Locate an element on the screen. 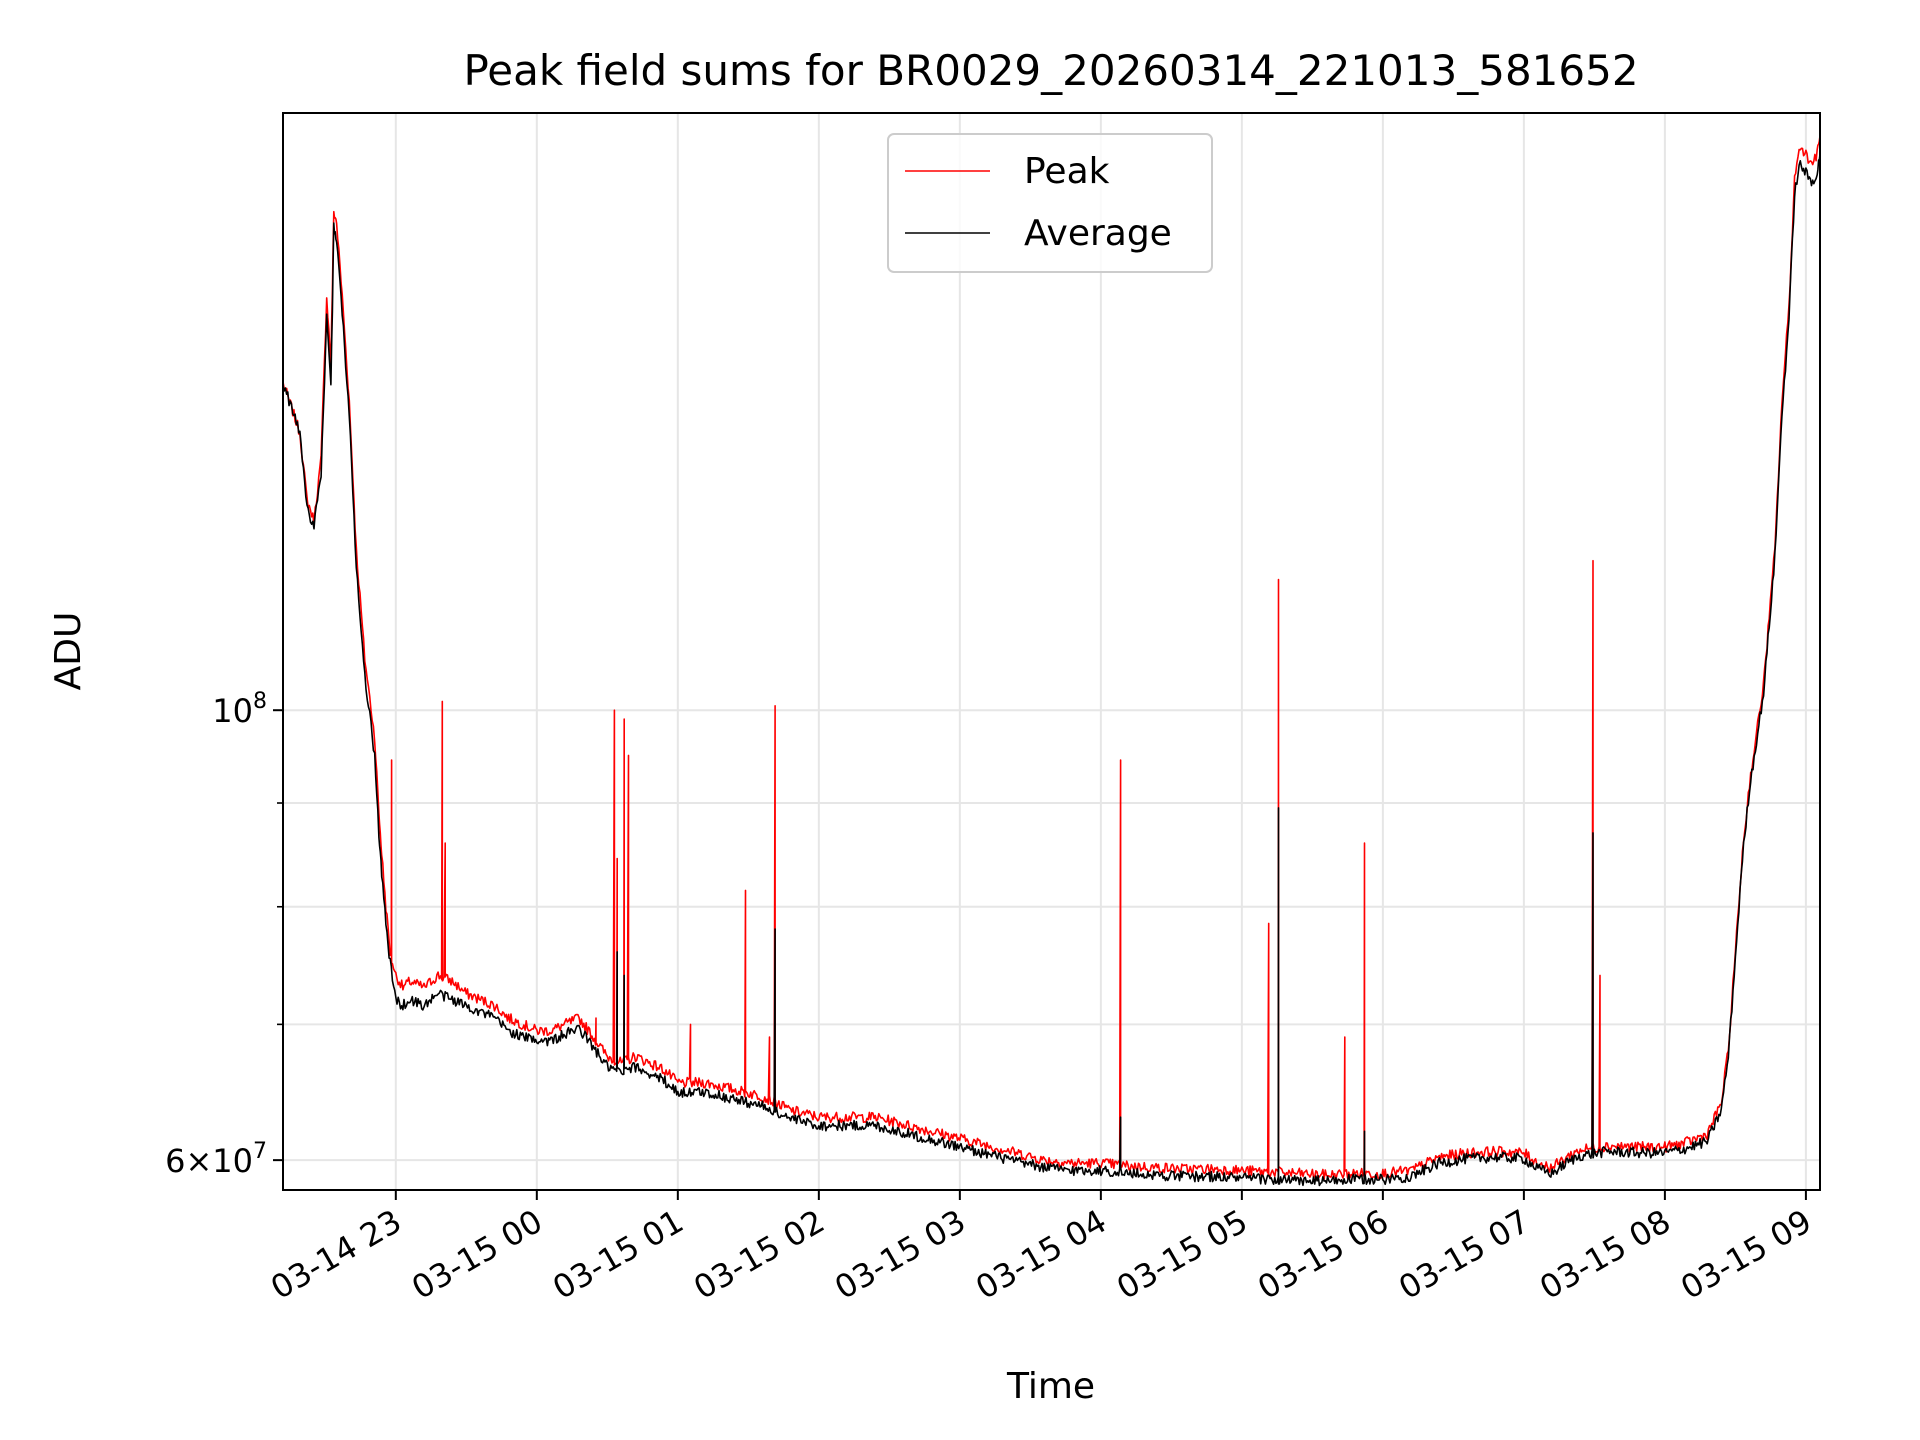 Image resolution: width=1920 pixels, height=1440 pixels. legend: Peak Average is located at coordinates (1050, 203).